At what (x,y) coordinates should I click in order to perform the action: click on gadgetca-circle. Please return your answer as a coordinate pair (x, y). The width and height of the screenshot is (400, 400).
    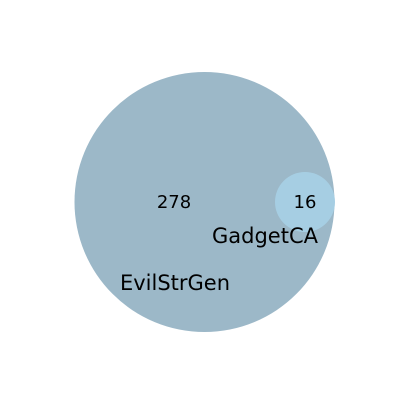
    Looking at the image, I should click on (305, 202).